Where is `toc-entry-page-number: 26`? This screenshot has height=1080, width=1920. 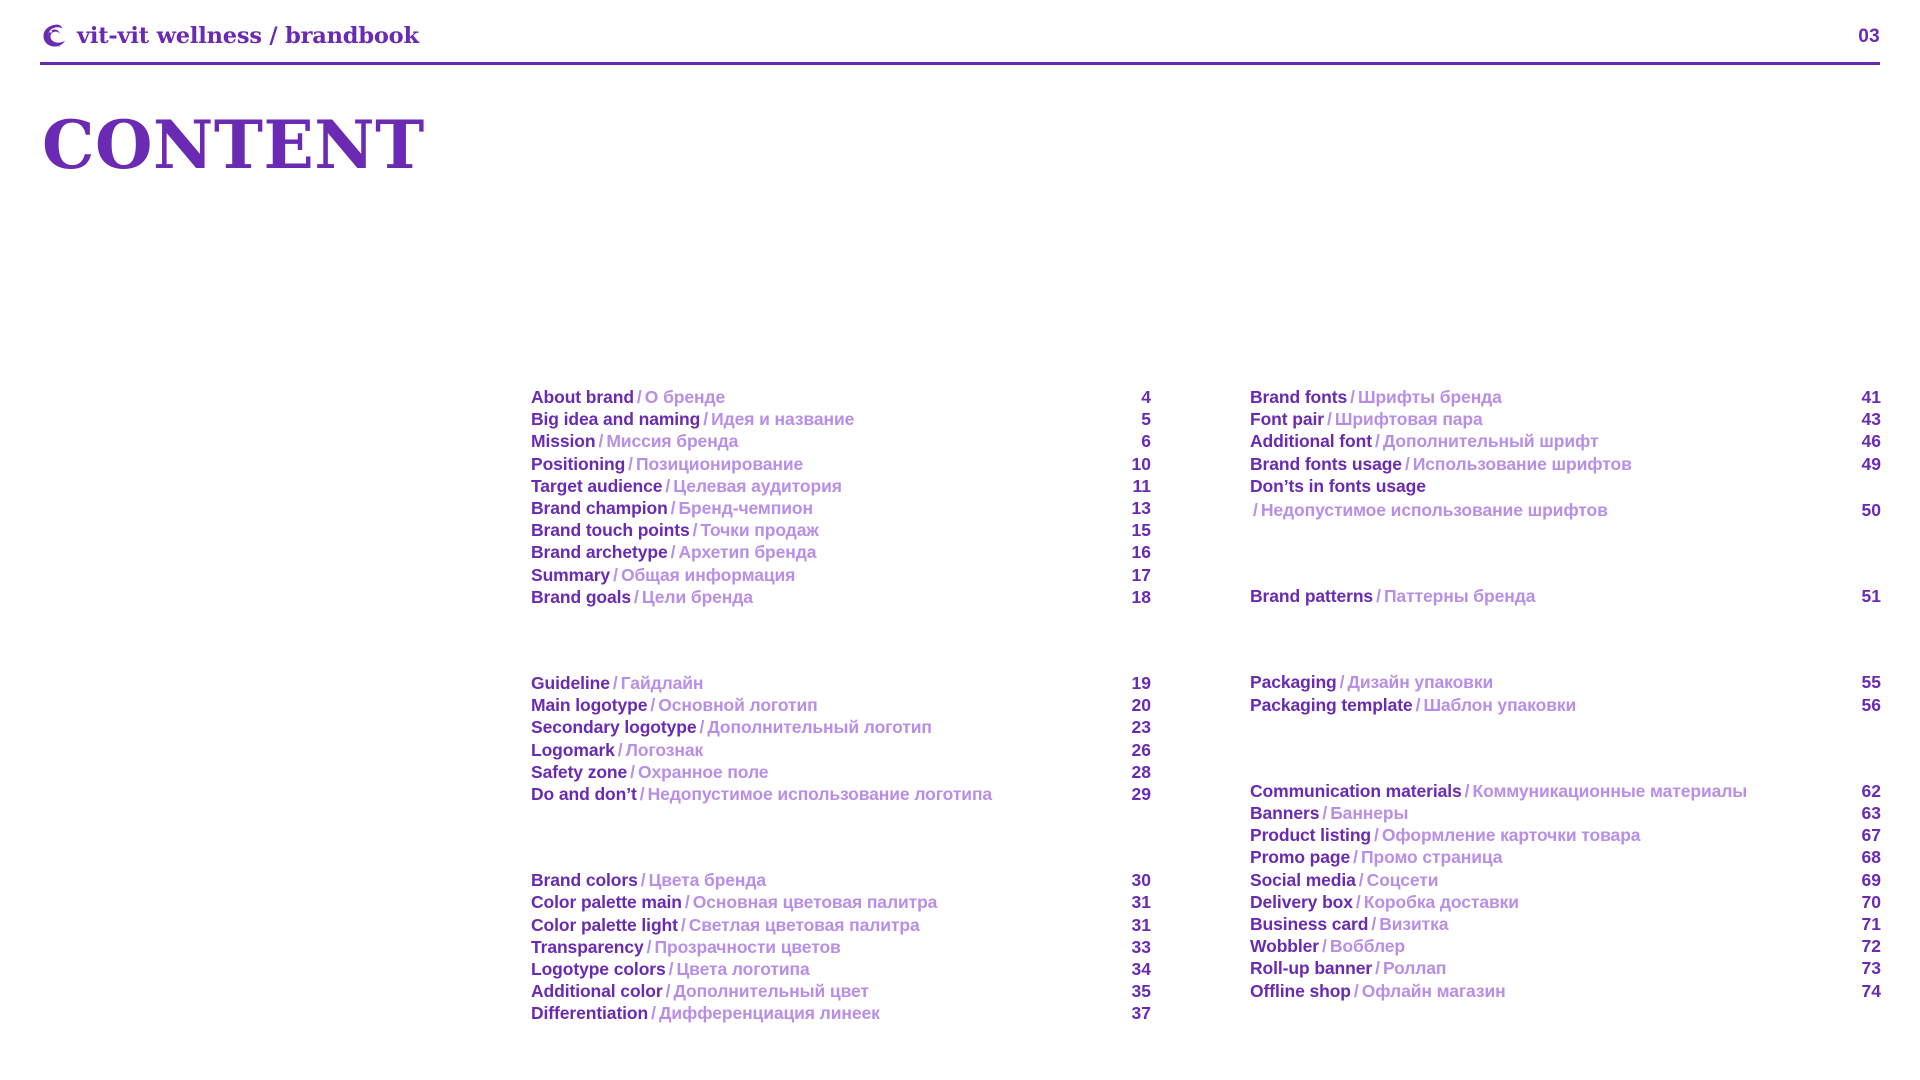
toc-entry-page-number: 26 is located at coordinates (1141, 749).